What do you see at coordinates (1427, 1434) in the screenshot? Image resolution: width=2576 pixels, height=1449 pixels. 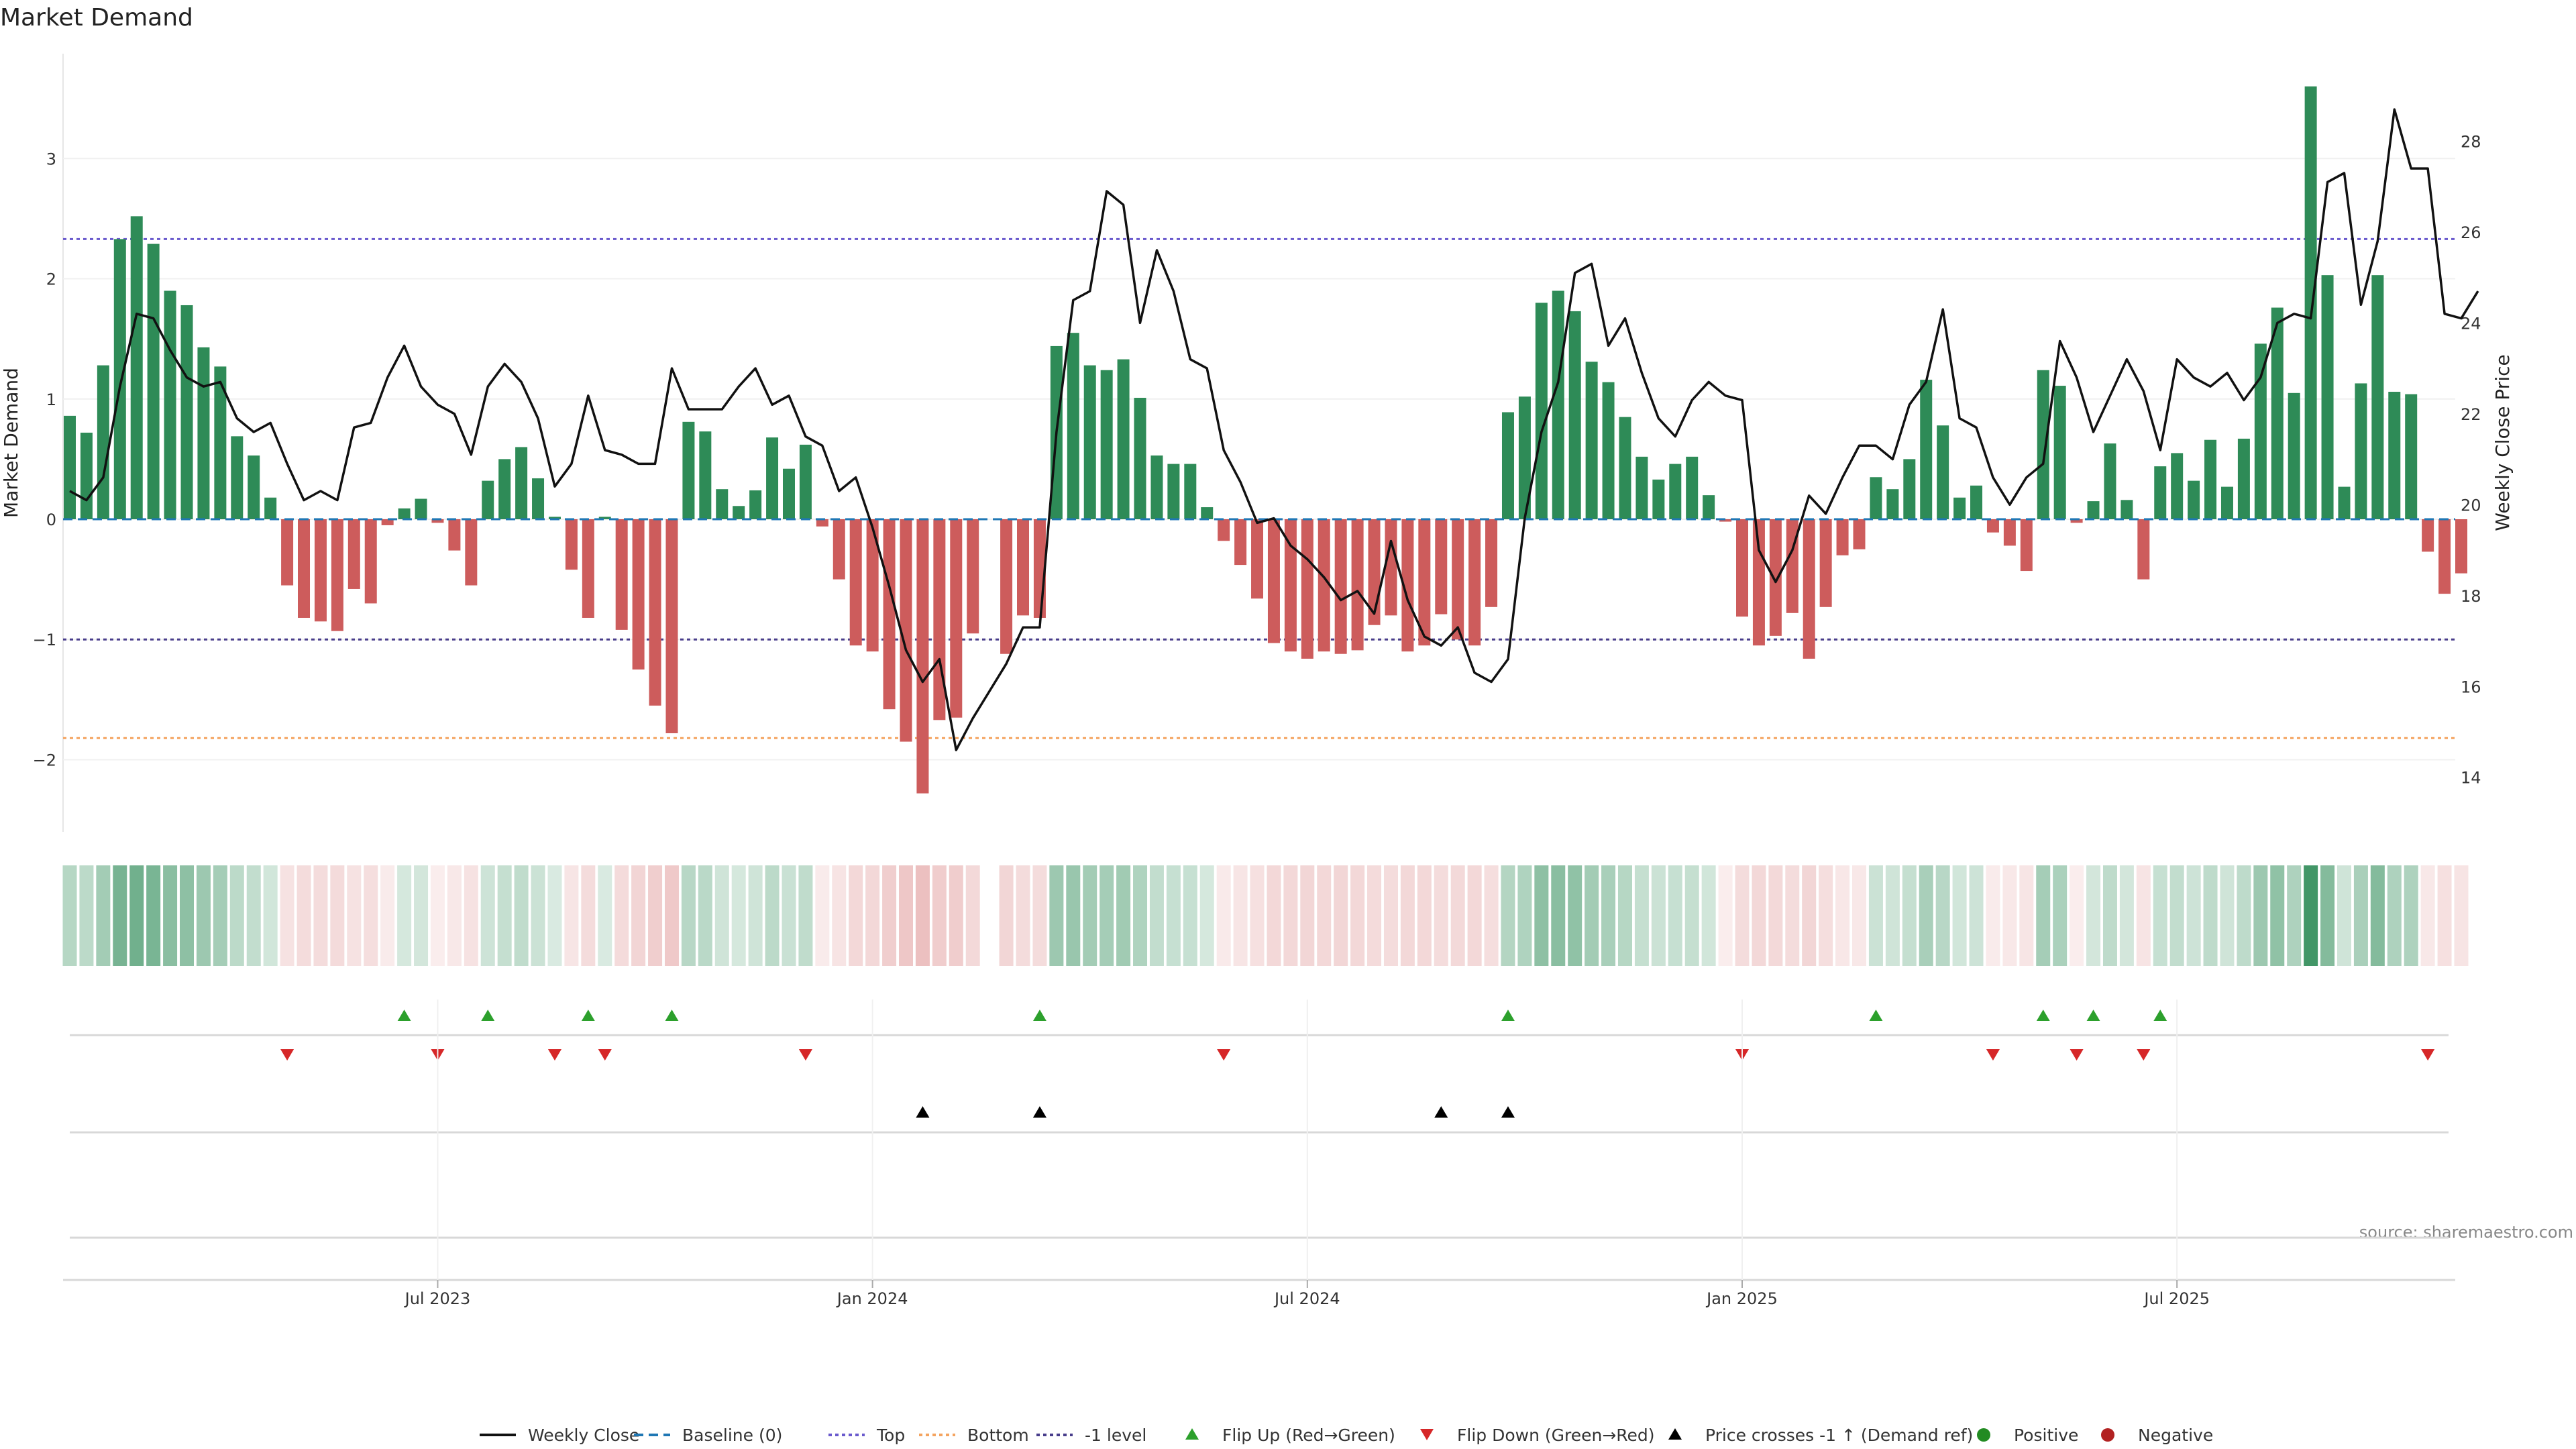 I see `legend-swatch-flip-down` at bounding box center [1427, 1434].